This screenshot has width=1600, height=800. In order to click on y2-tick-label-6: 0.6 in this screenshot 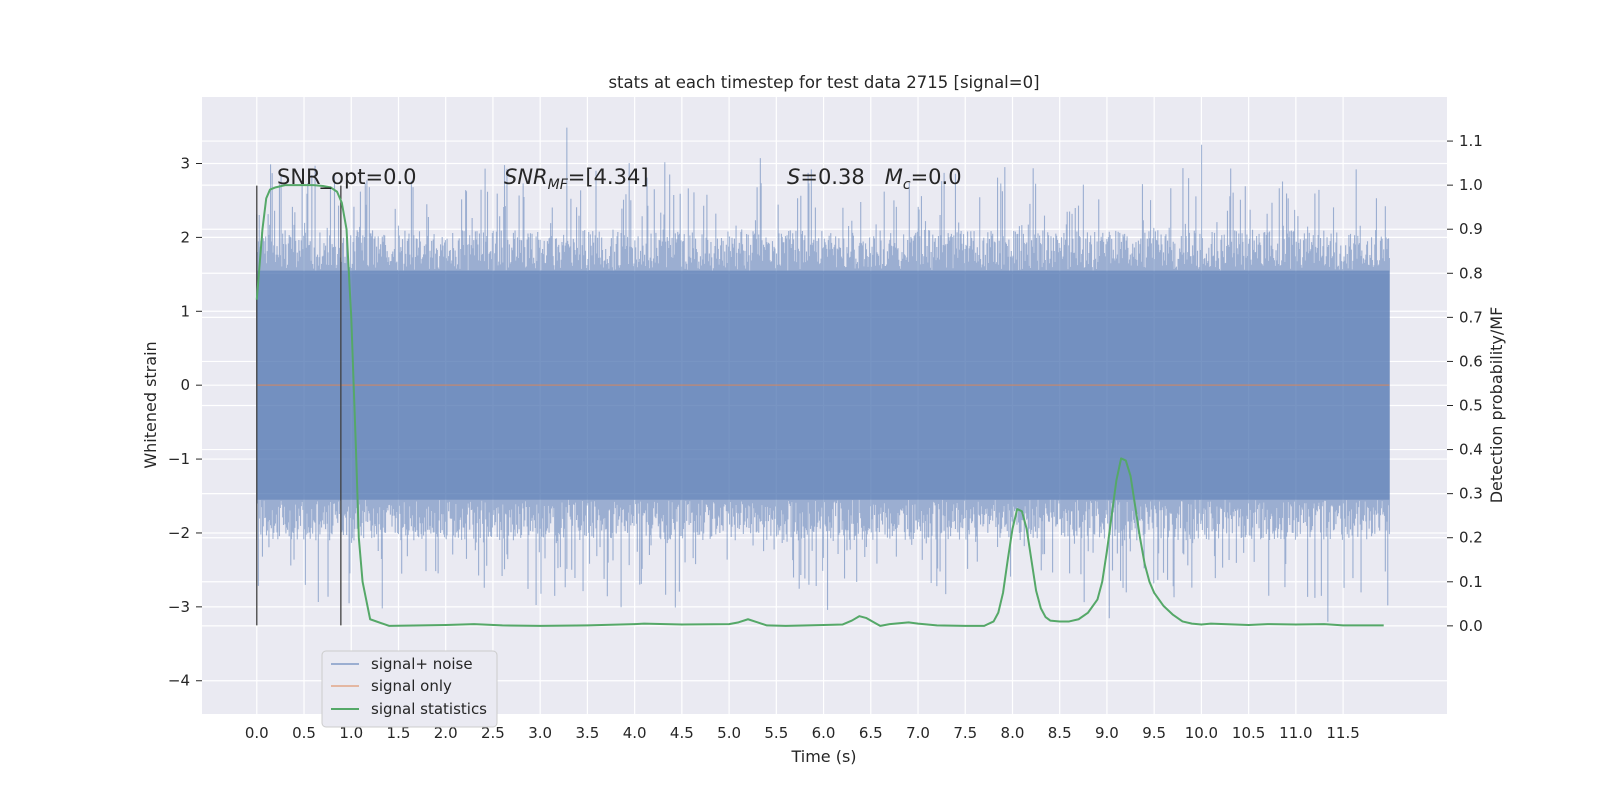, I will do `click(1471, 361)`.